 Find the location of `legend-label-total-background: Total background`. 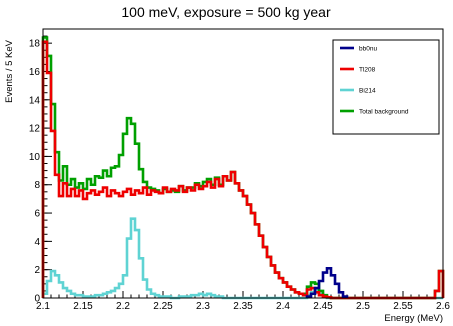

legend-label-total-background: Total background is located at coordinates (384, 112).